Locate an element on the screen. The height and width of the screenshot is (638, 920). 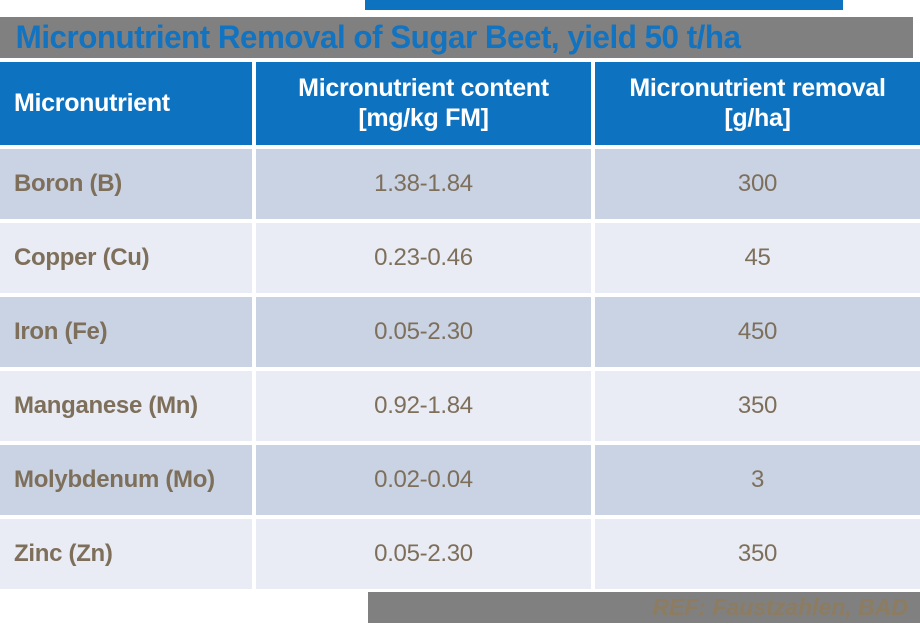
col-header-content: Micronutrient content [mg/kg FM] is located at coordinates (423, 103).